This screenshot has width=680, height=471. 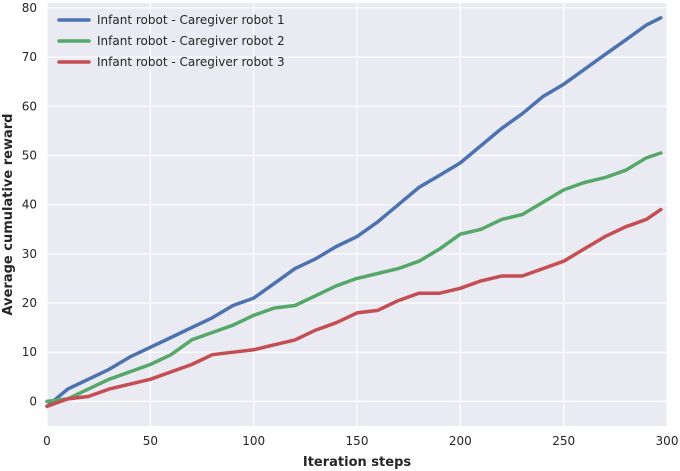 I want to click on legend-label: Infant robot - Caregiver robot 2, so click(x=191, y=41).